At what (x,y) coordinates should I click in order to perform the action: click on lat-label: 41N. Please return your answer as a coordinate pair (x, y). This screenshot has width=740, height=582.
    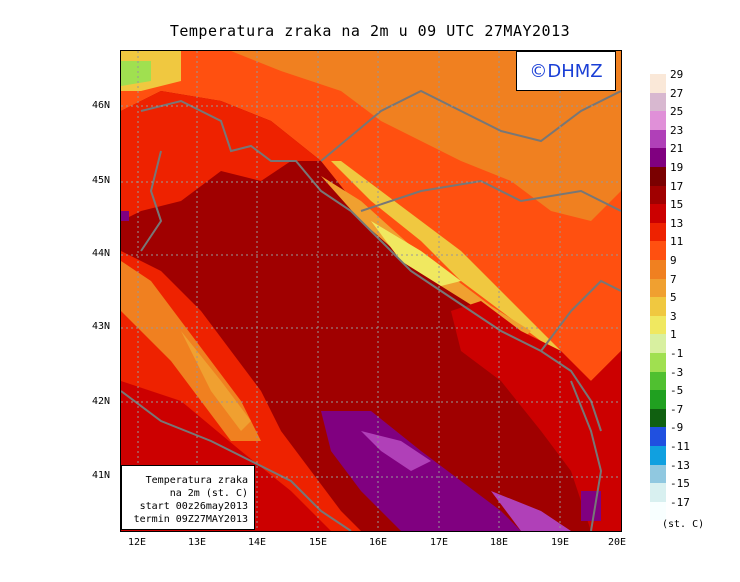
    Looking at the image, I should click on (101, 475).